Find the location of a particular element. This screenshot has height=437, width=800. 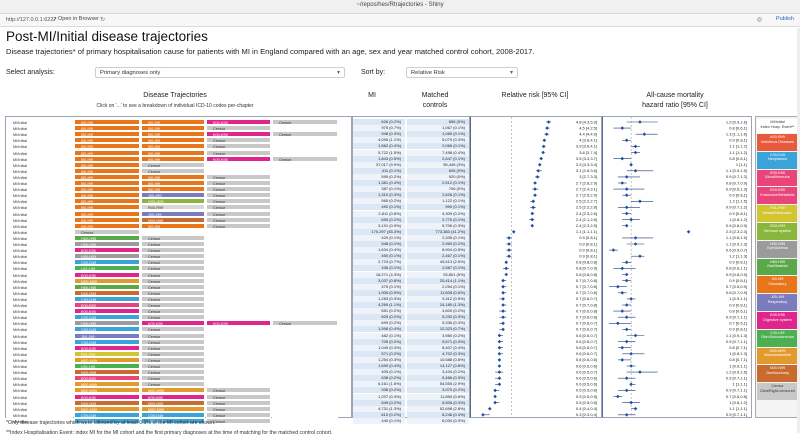

trajectory-cell: R00-R99 is located at coordinates (173, 207).